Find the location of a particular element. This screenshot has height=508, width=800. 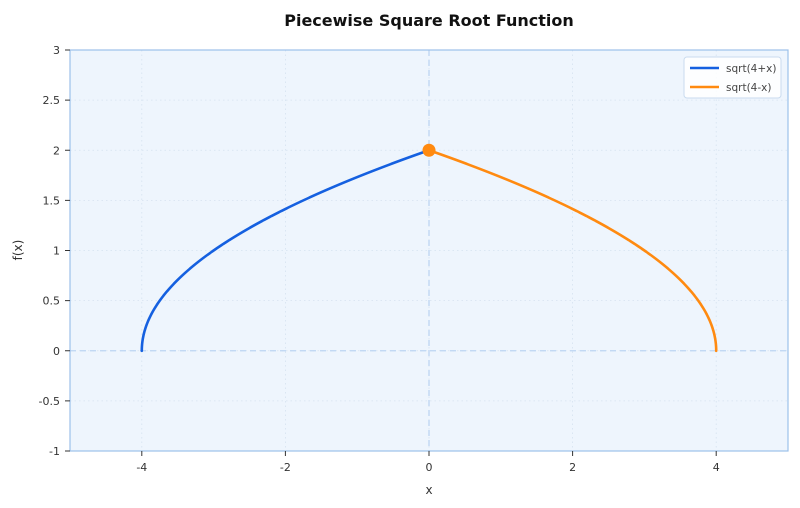

y-axis-ticks: -1 -0.5 0 0.5 1 1.5 2 2.5 3 is located at coordinates (54, 251).